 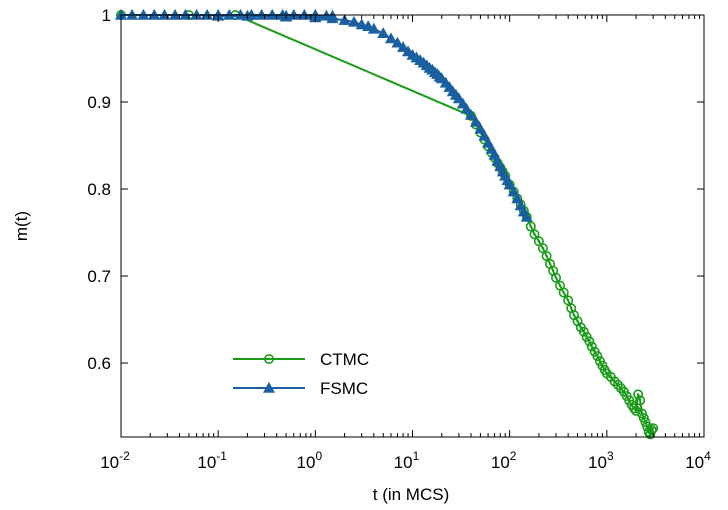 What do you see at coordinates (601, 460) in the screenshot?
I see `x-tick-label: 10³` at bounding box center [601, 460].